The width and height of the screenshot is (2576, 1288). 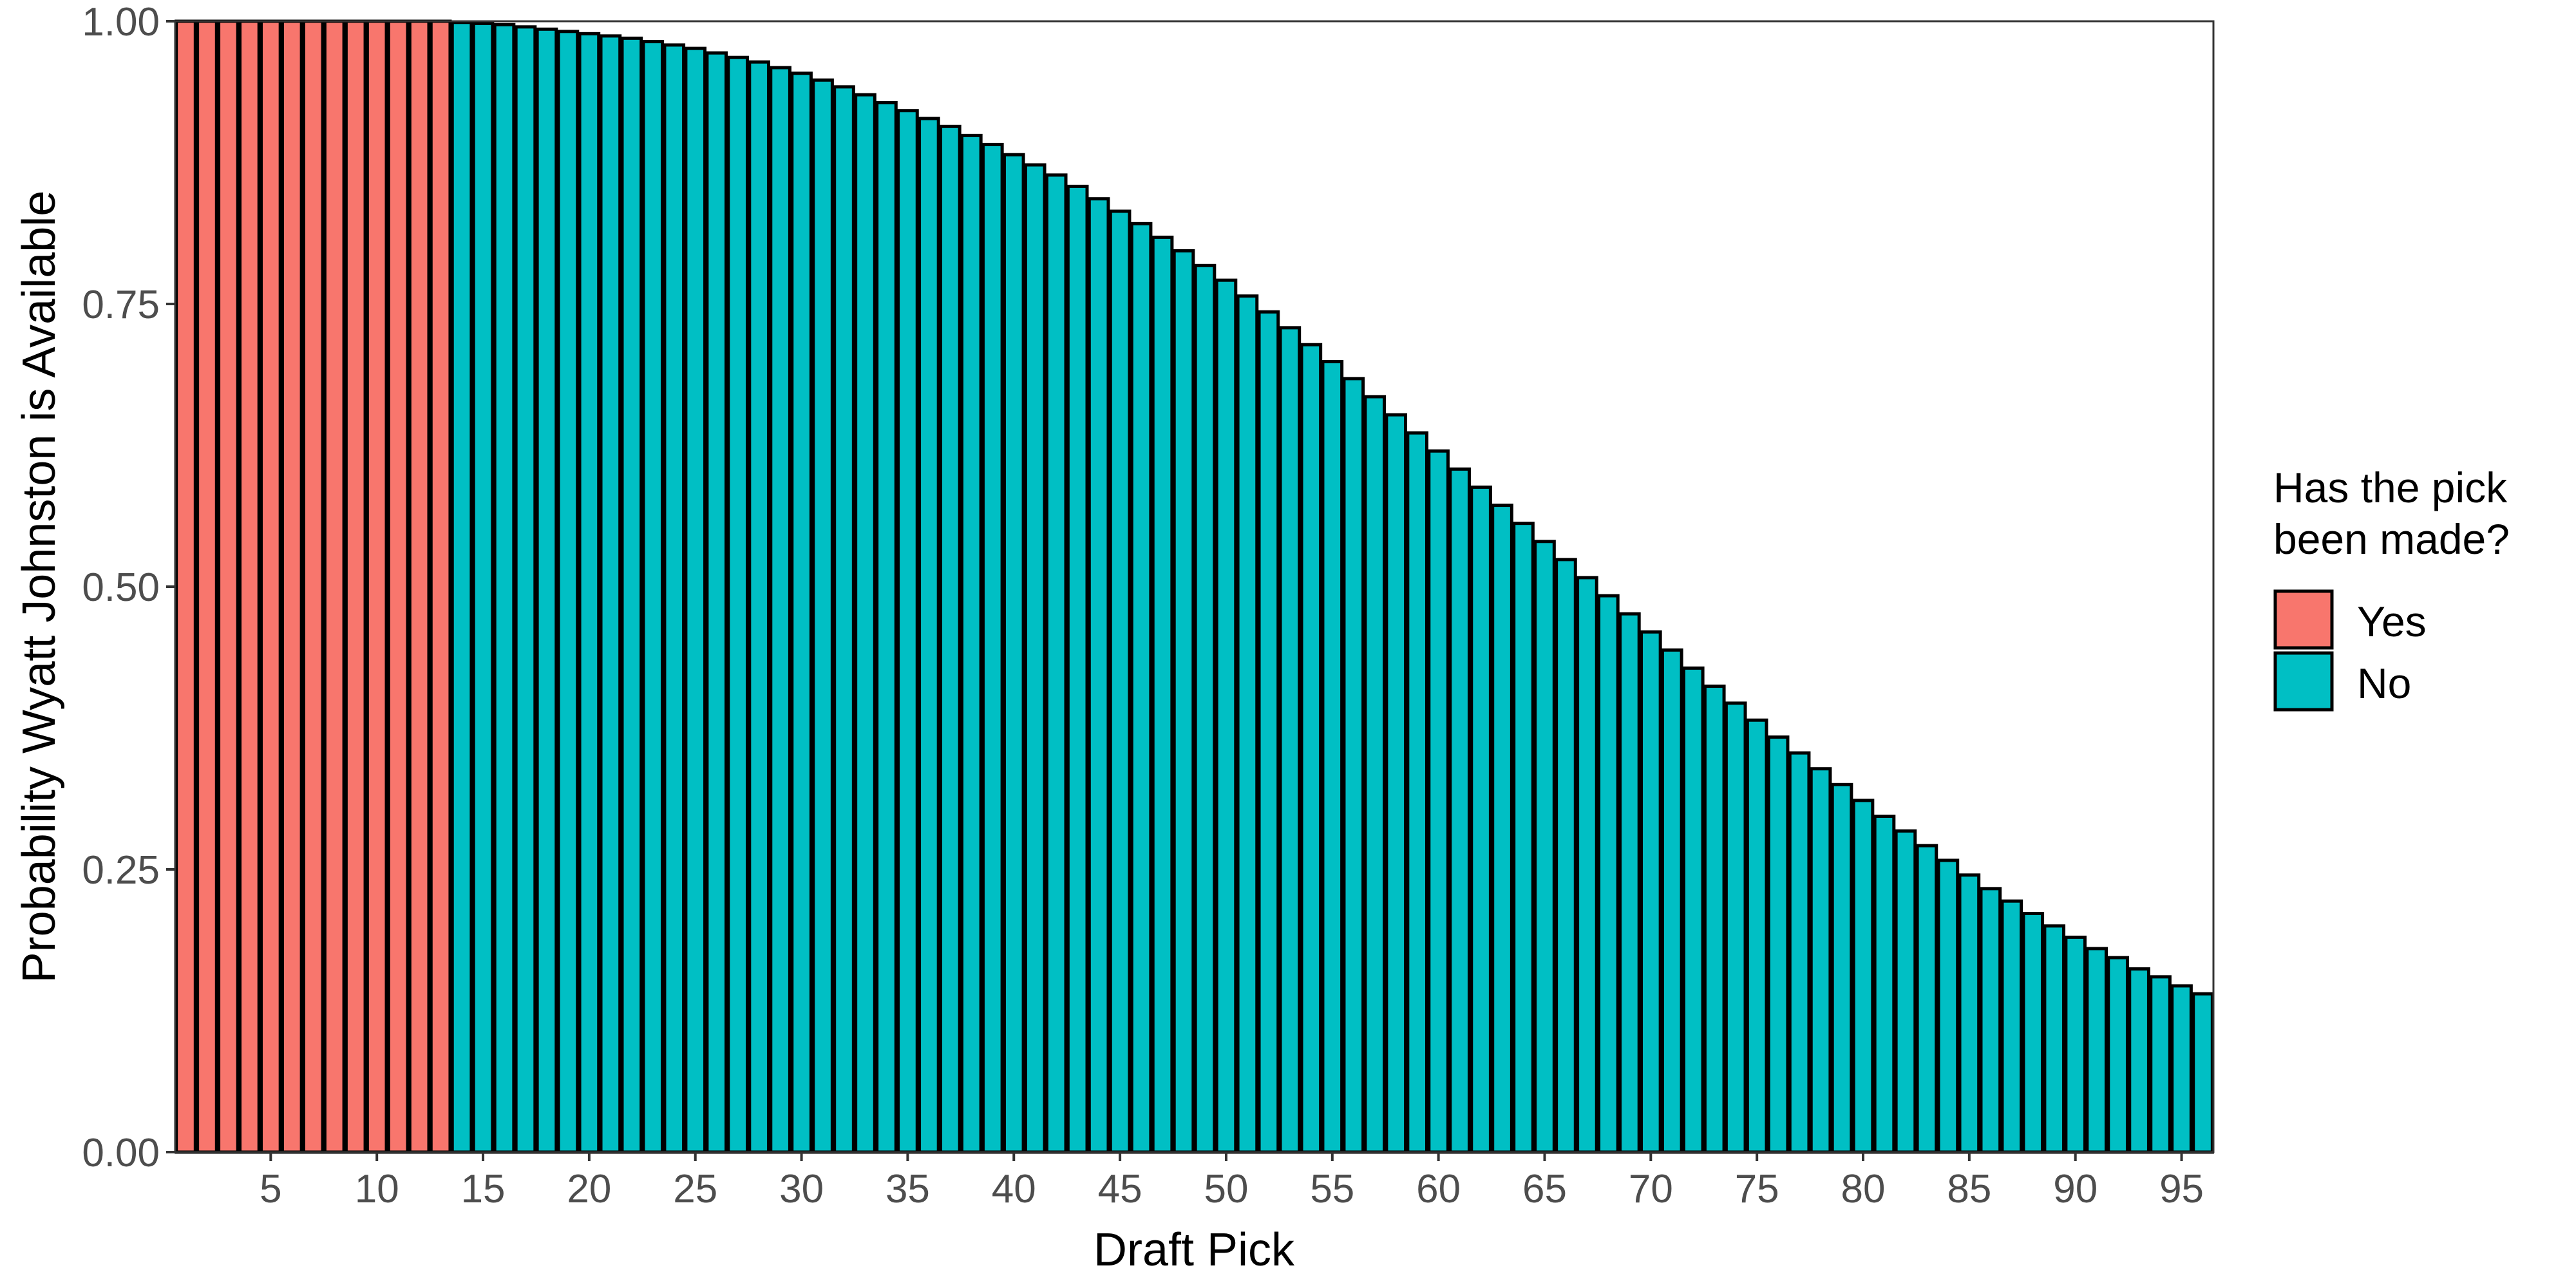 I want to click on x-axis-title: Draft Pick, so click(x=1194, y=1250).